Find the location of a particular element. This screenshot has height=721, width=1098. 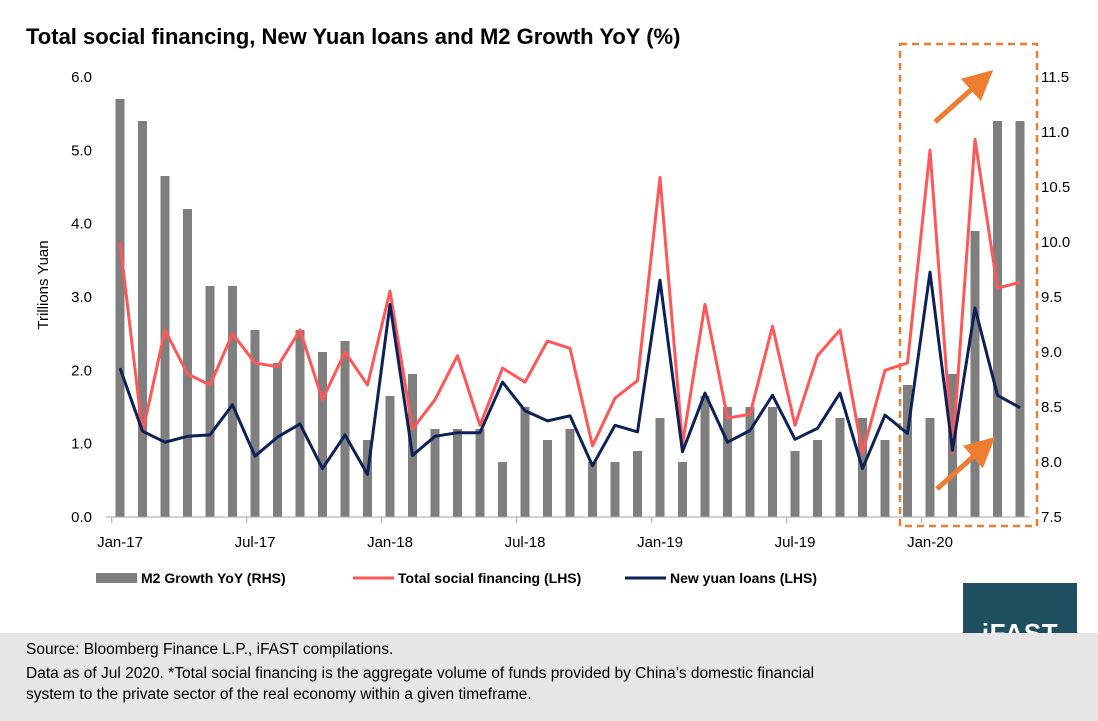

left-tick-label: 1.0 is located at coordinates (81, 444).